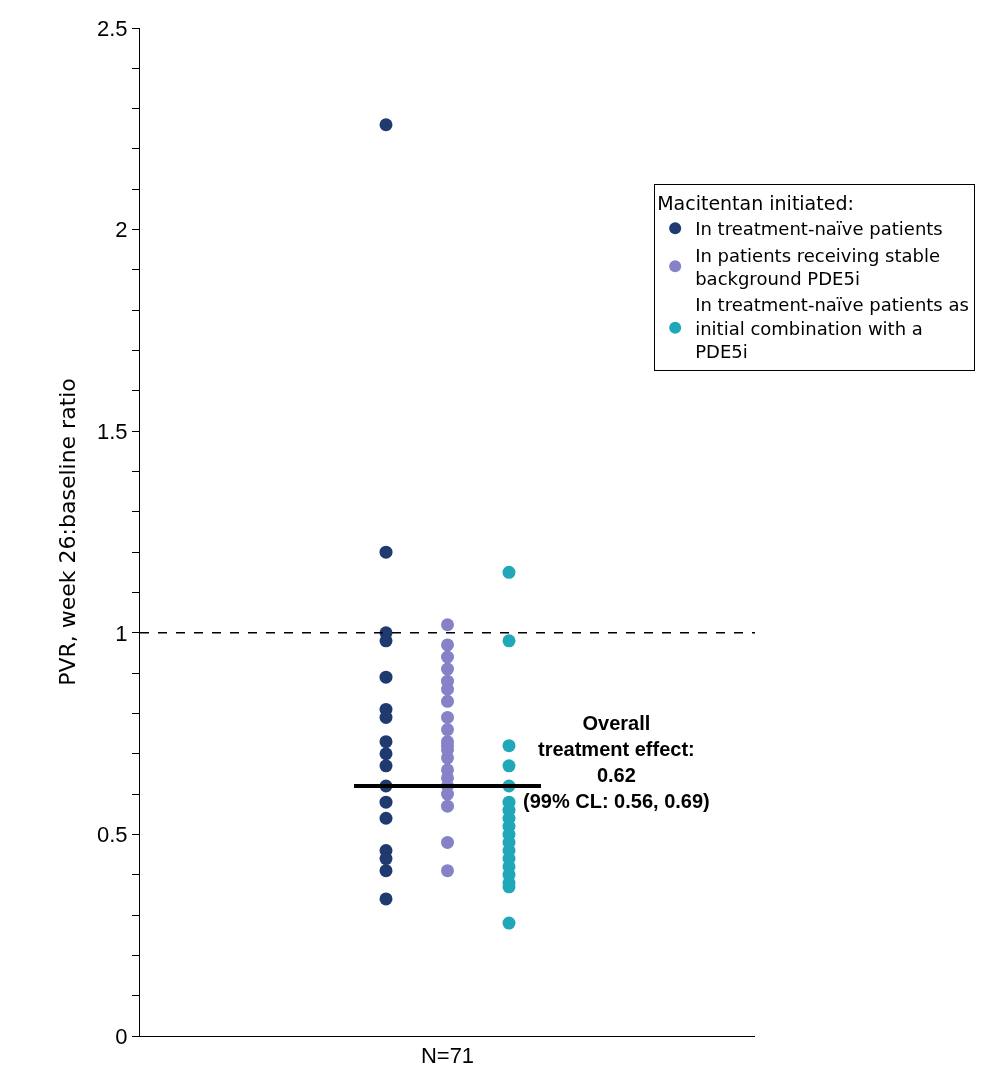 The image size is (987, 1080). Describe the element at coordinates (112, 835) in the screenshot. I see `y-tick-label: 0.5` at that location.